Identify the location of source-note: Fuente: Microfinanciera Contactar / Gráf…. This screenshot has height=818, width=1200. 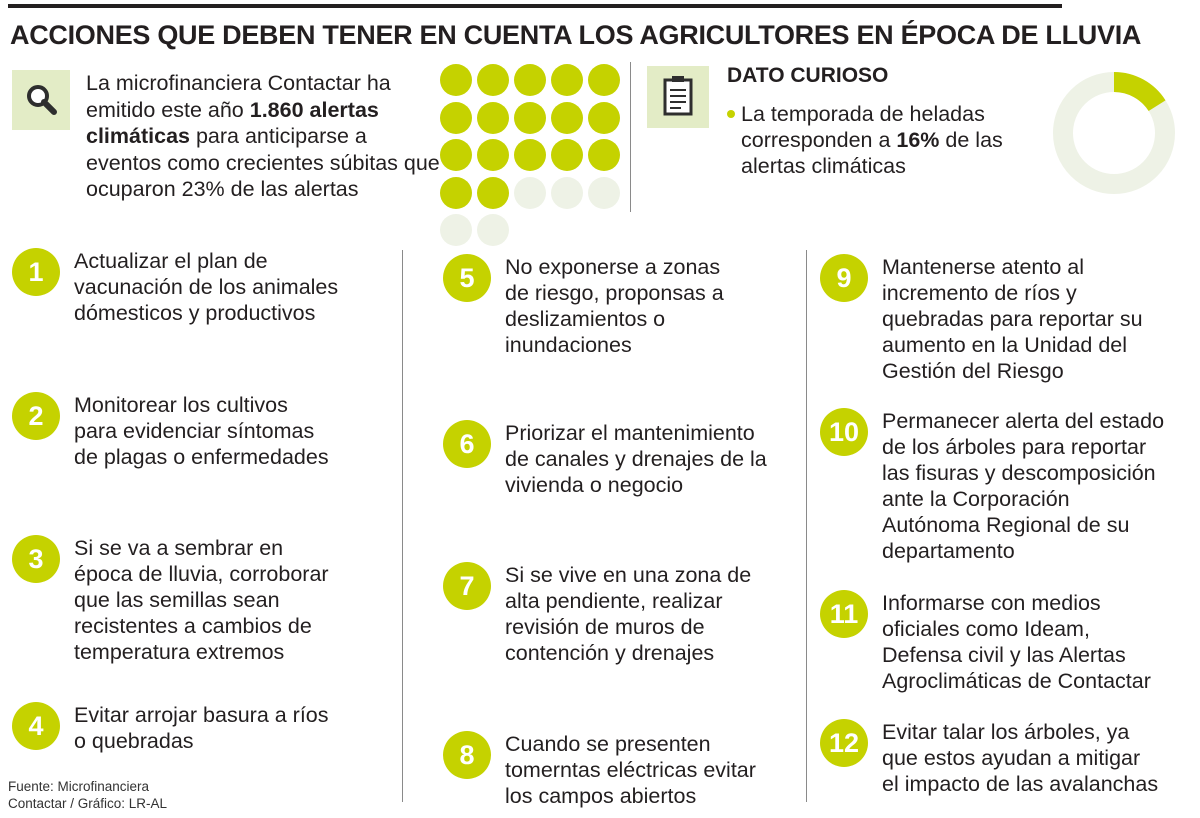
(88, 795).